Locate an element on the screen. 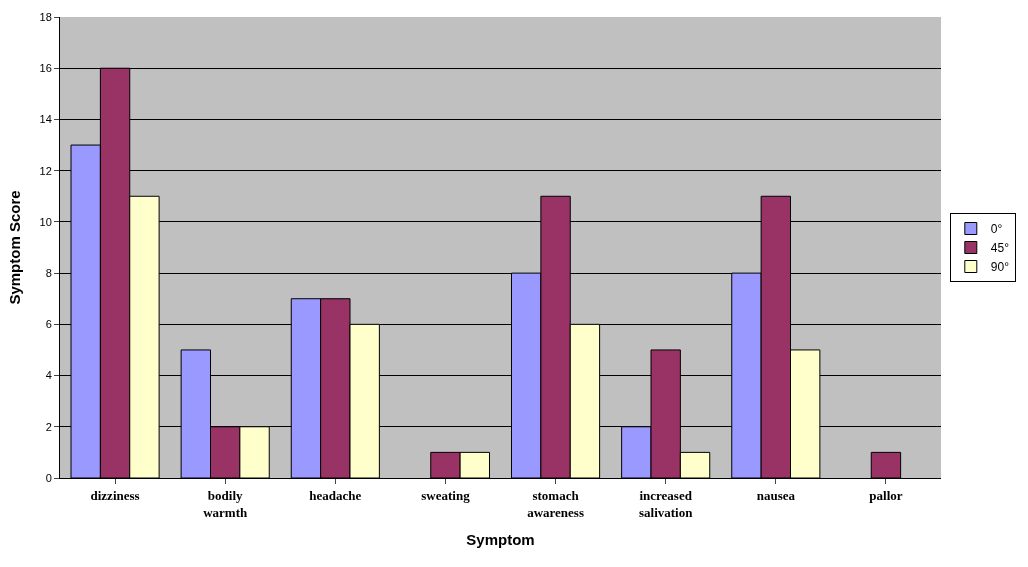  y-tick-label: 2 is located at coordinates (48, 426).